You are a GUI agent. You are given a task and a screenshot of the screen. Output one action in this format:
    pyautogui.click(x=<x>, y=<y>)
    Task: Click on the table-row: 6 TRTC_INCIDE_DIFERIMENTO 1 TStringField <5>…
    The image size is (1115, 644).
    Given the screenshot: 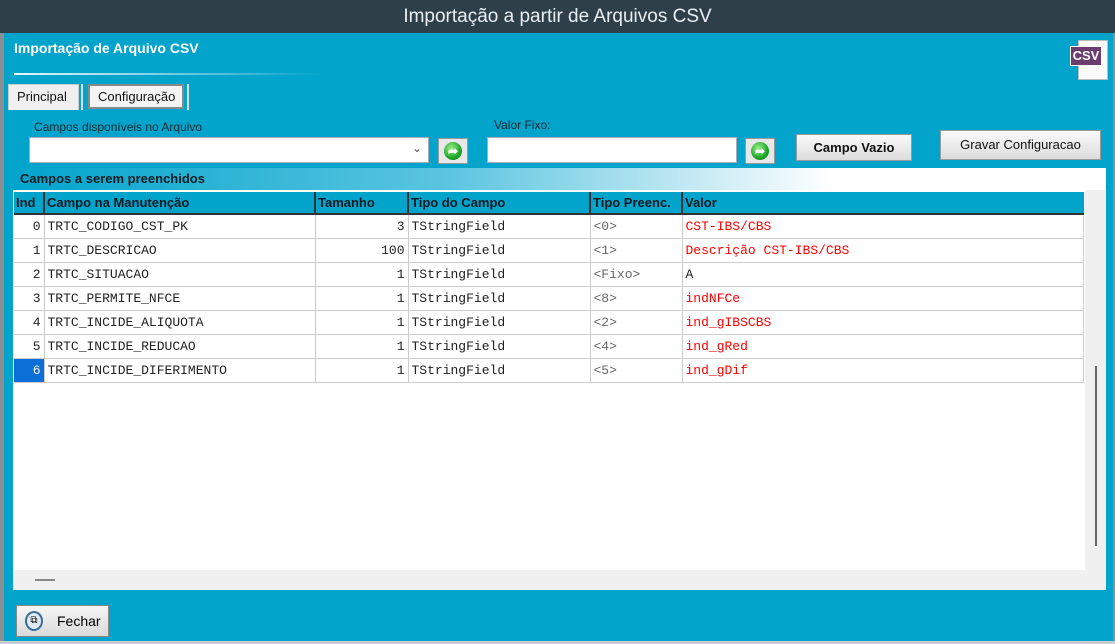 What is the action you would take?
    pyautogui.click(x=549, y=370)
    